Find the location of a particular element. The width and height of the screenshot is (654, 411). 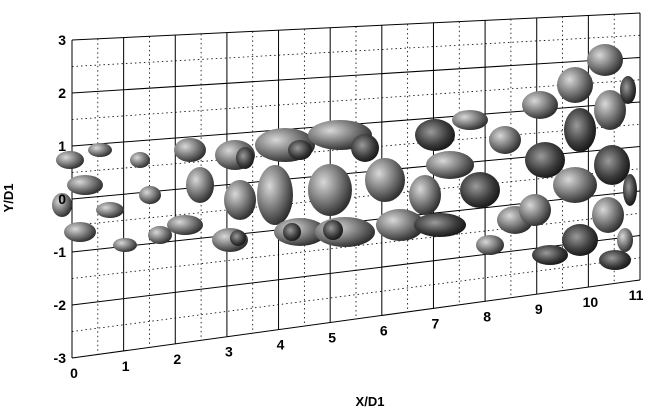

y-tick-label: 2 is located at coordinates (62, 93).